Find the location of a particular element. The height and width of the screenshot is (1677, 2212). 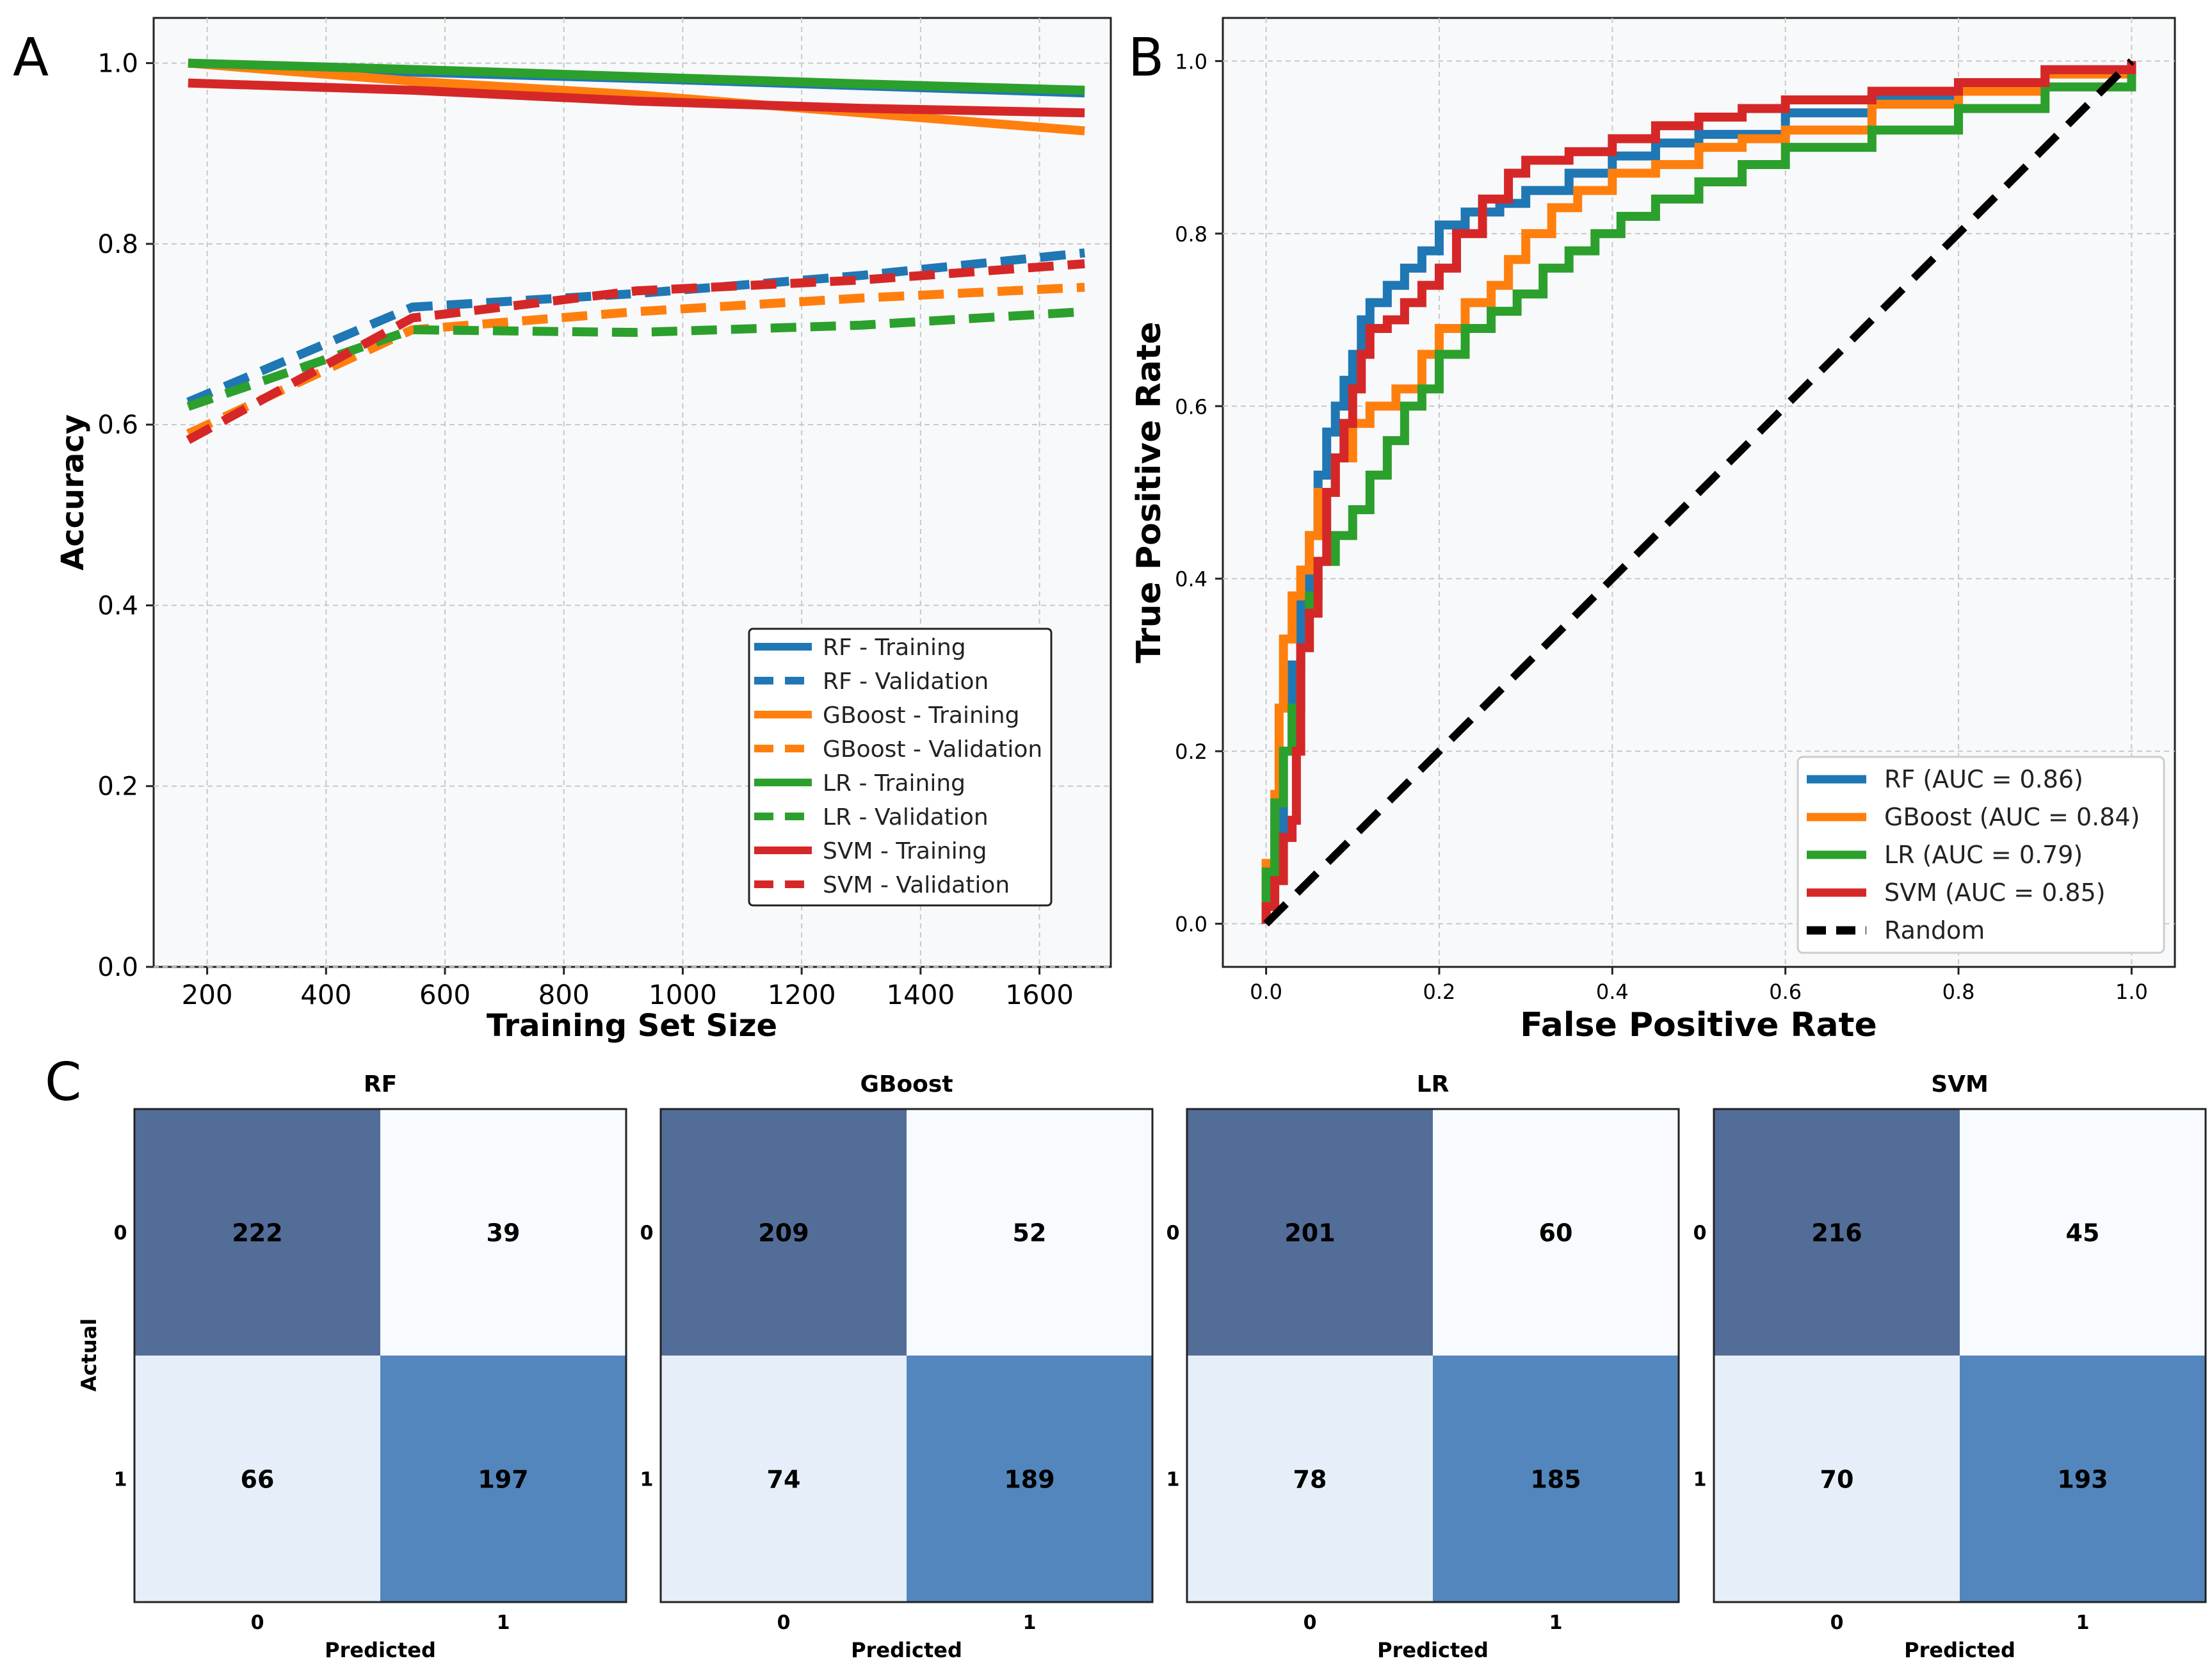

series-line-lr-training is located at coordinates (636, 76).